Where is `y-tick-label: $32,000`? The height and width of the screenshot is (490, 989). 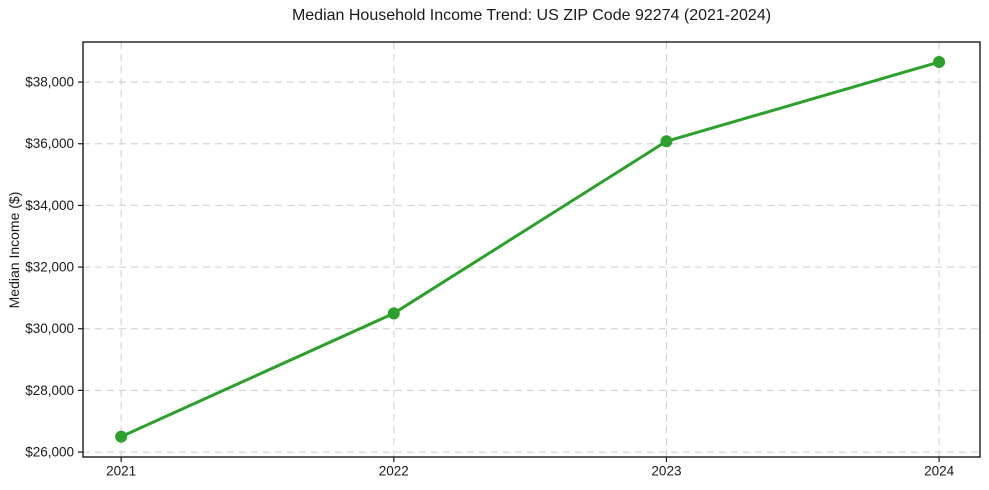 y-tick-label: $32,000 is located at coordinates (49, 267).